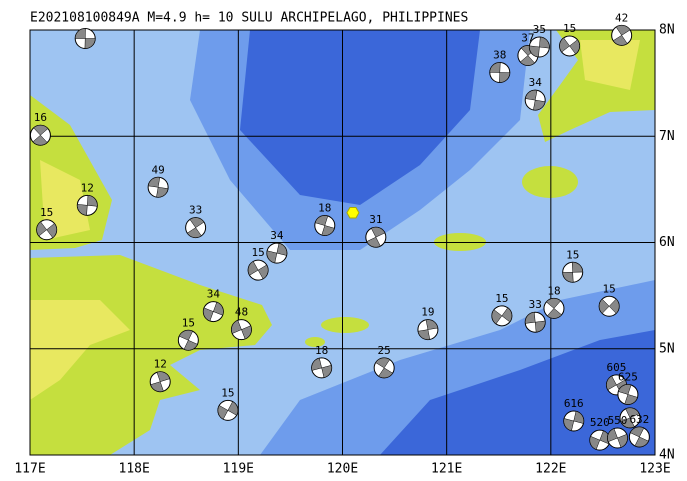 The width and height of the screenshot is (687, 481). Describe the element at coordinates (667, 242) in the screenshot. I see `y-tick-label: 6N` at that location.